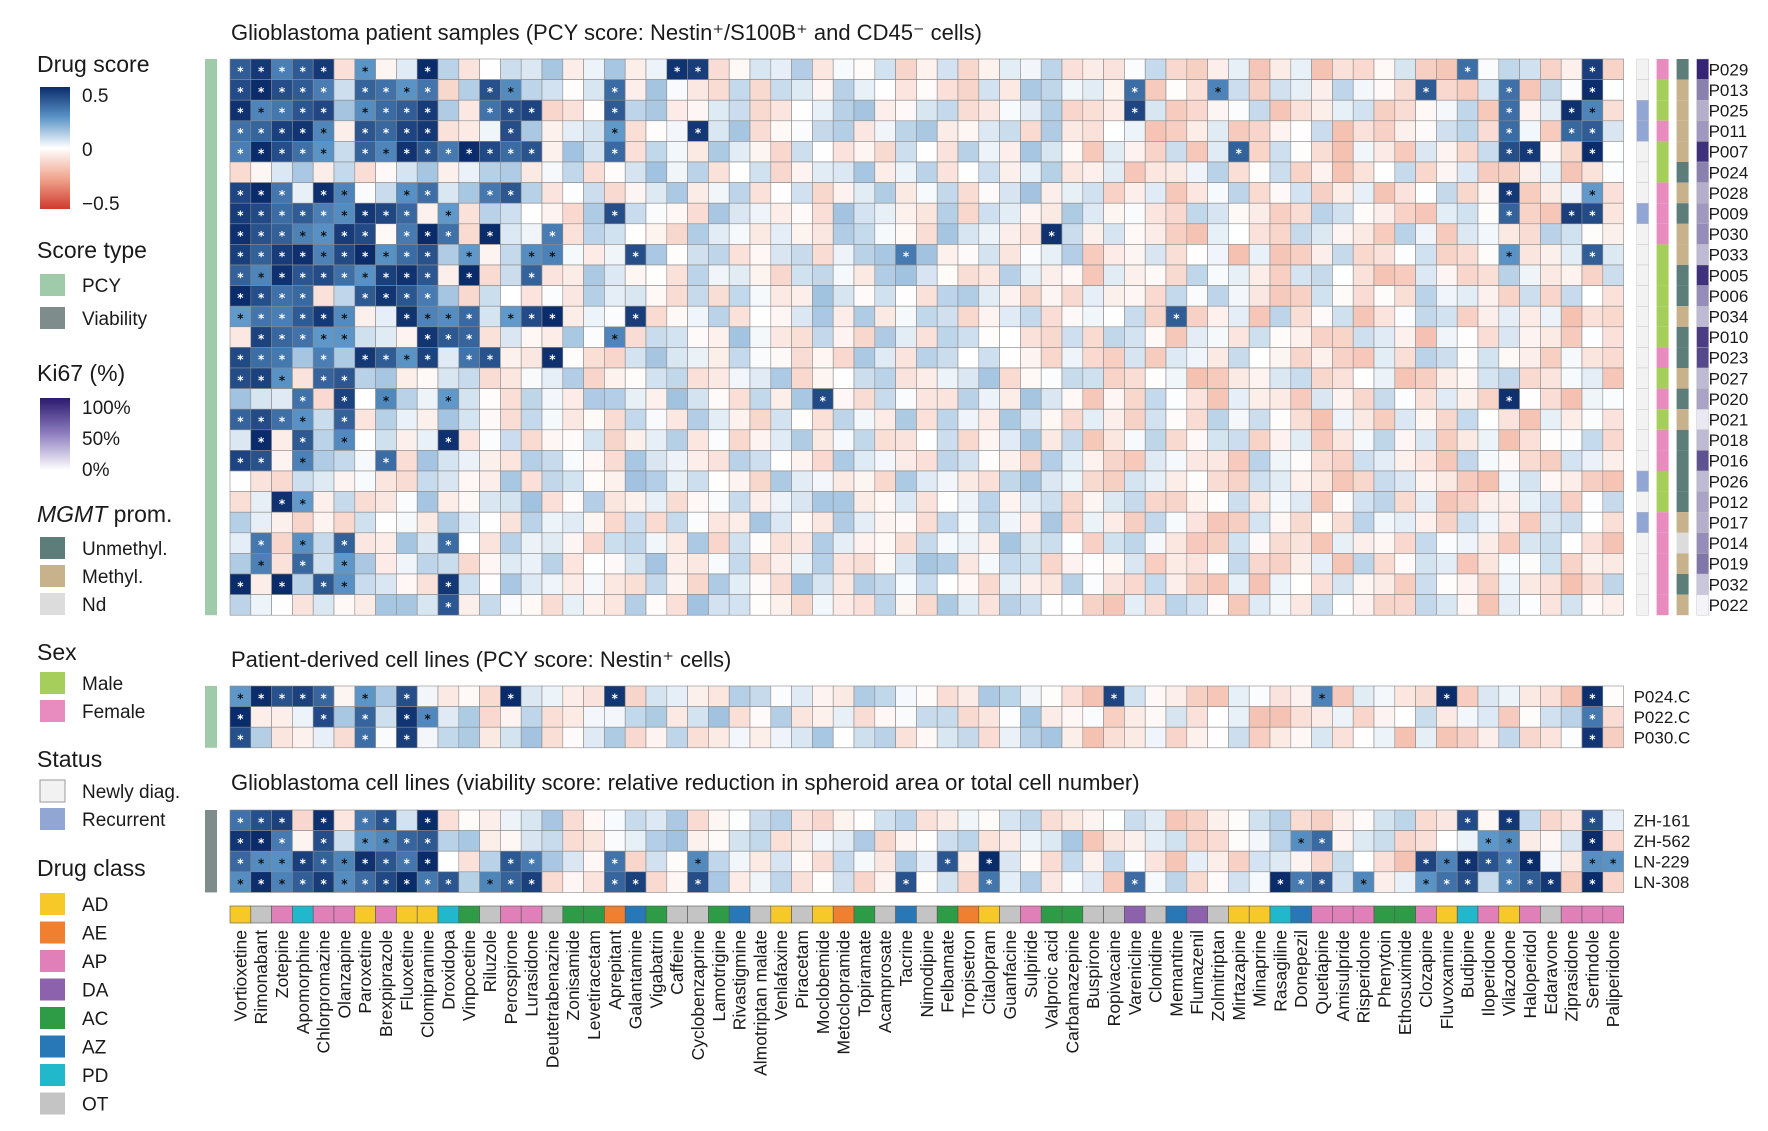 This screenshot has width=1768, height=1131. I want to click on ki67-cell-p026, so click(1702, 481).